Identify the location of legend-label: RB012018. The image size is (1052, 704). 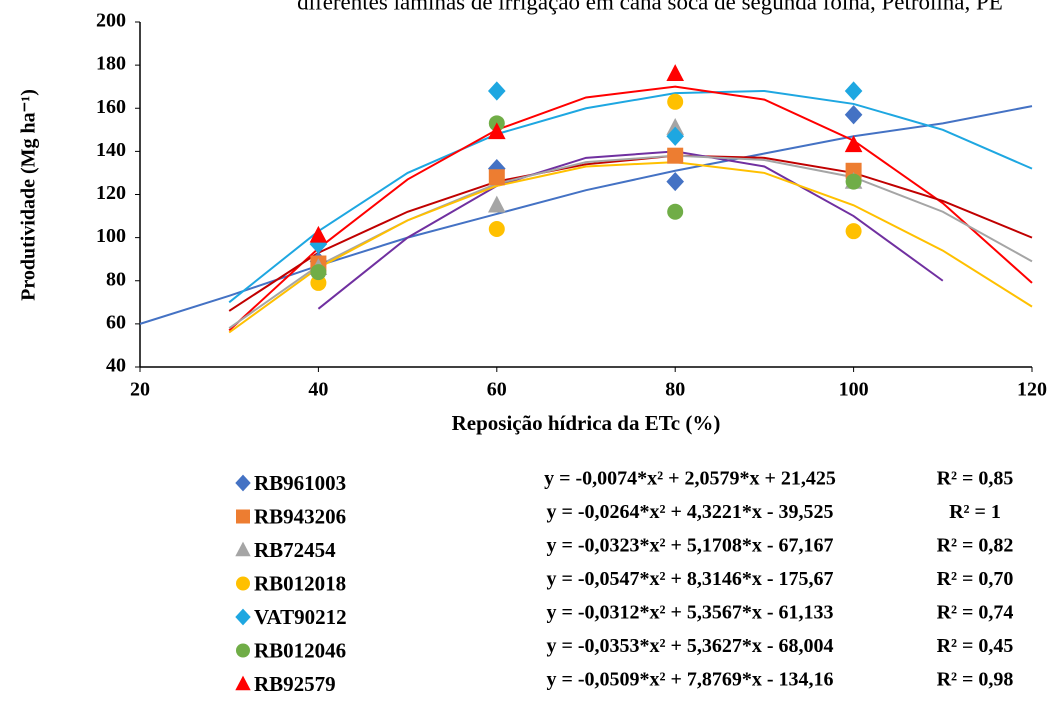
(300, 583).